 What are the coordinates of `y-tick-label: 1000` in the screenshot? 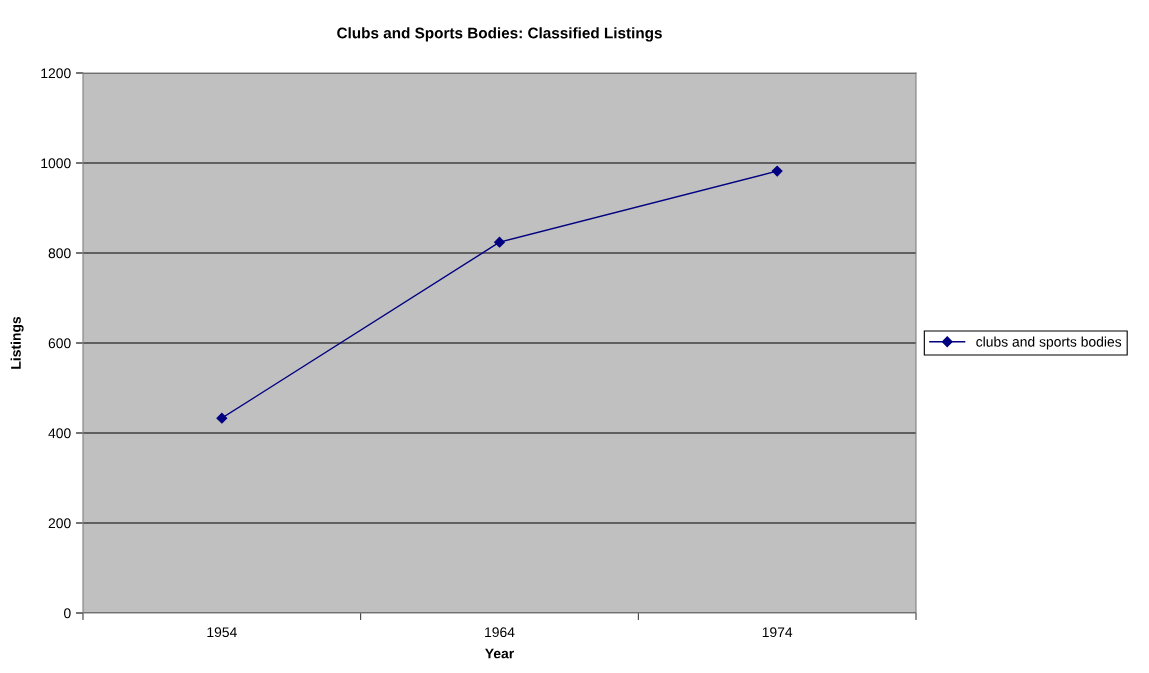 It's located at (56, 163).